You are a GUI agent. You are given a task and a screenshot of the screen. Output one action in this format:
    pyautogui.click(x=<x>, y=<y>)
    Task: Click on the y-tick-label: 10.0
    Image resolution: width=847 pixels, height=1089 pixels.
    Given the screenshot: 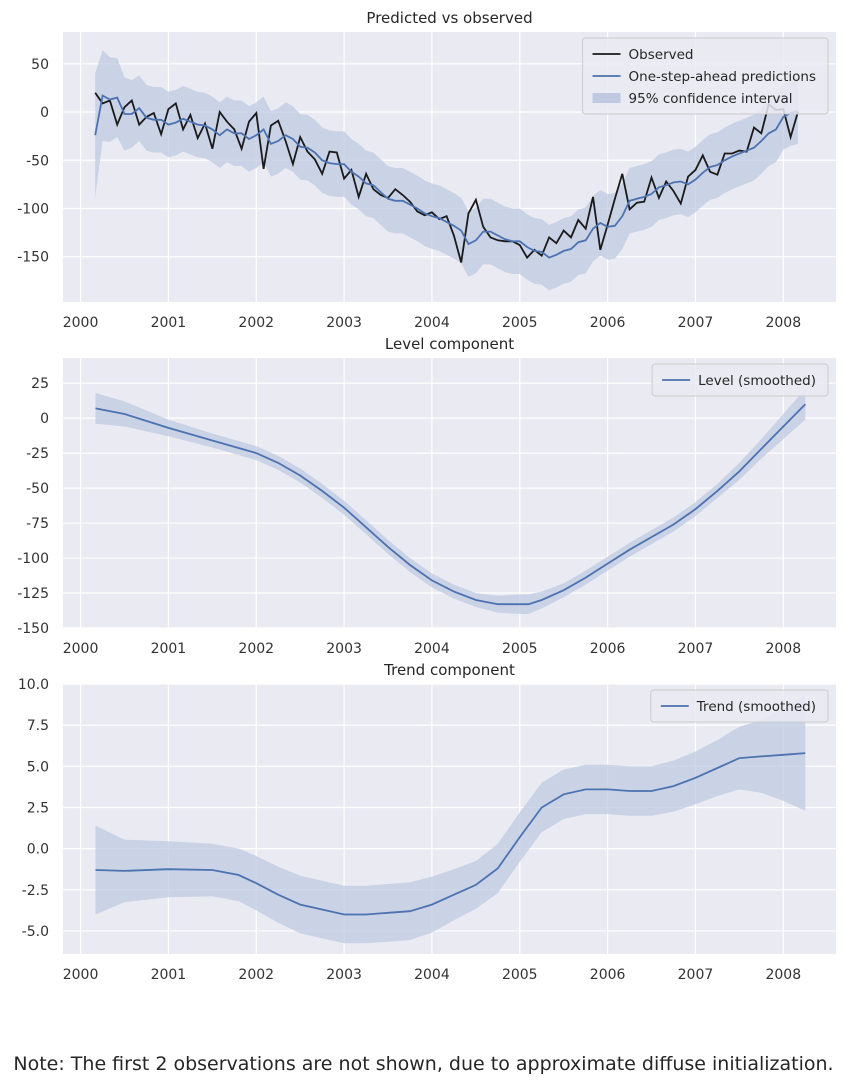 What is the action you would take?
    pyautogui.click(x=33, y=685)
    